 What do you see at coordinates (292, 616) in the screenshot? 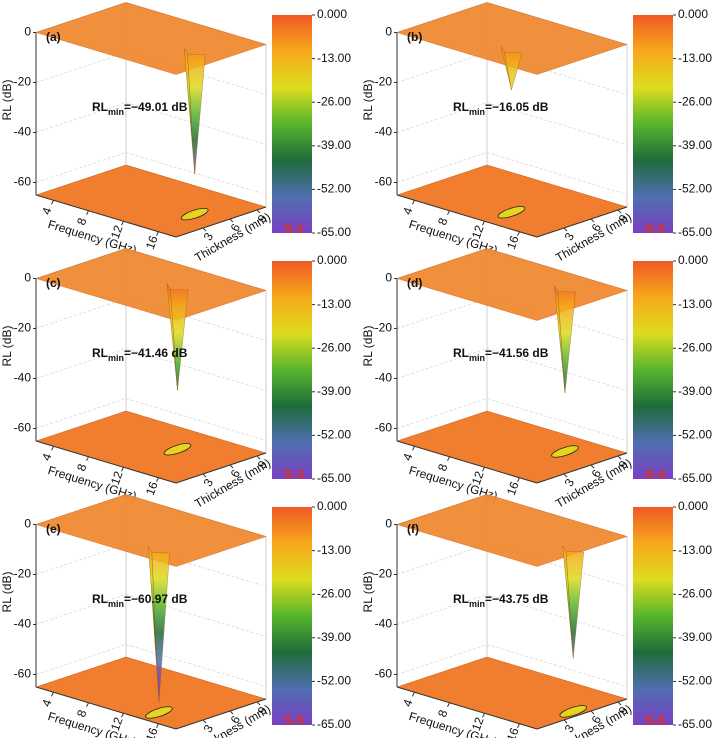
I see `colorbar` at bounding box center [292, 616].